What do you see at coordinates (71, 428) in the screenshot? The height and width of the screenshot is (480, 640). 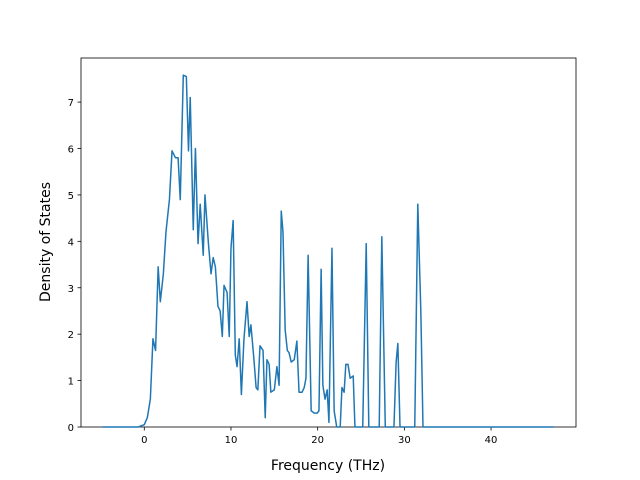 I see `y-tick-label: 0` at bounding box center [71, 428].